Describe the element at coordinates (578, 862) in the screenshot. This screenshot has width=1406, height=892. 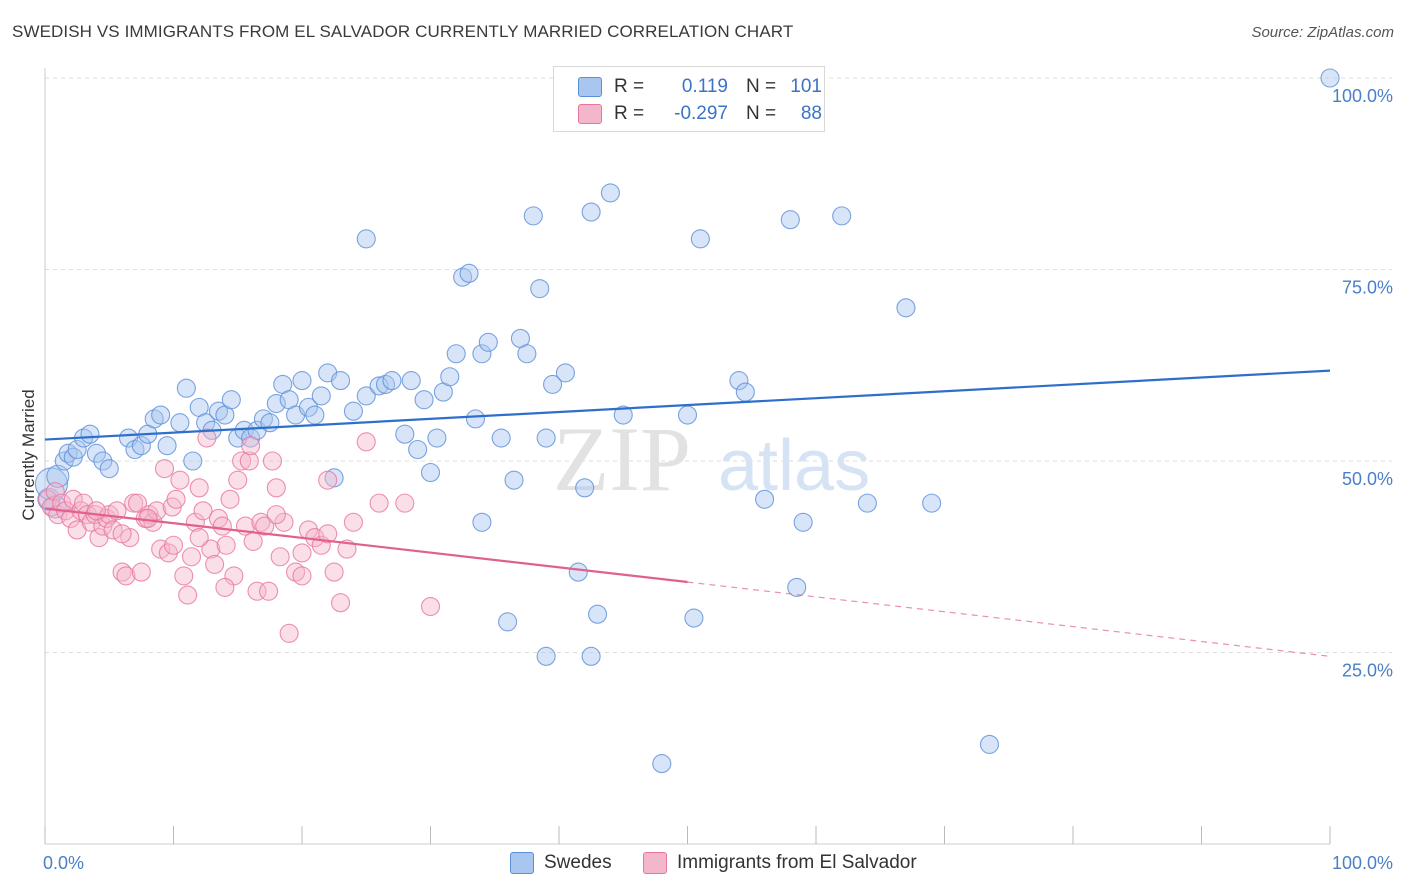
I see `bottom-legend-label: Swedes` at that location.